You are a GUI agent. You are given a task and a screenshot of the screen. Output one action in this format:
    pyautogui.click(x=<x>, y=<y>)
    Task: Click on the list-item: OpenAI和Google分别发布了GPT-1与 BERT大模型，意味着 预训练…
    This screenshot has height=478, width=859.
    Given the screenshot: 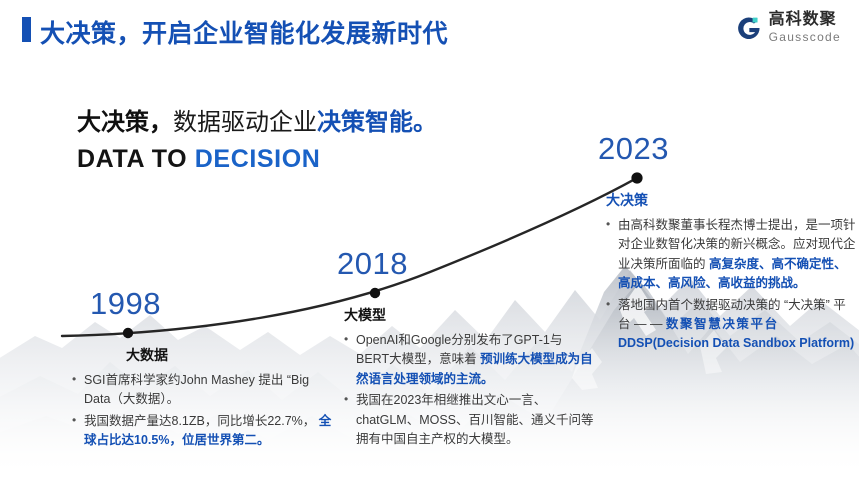 What is the action you would take?
    pyautogui.click(x=469, y=359)
    